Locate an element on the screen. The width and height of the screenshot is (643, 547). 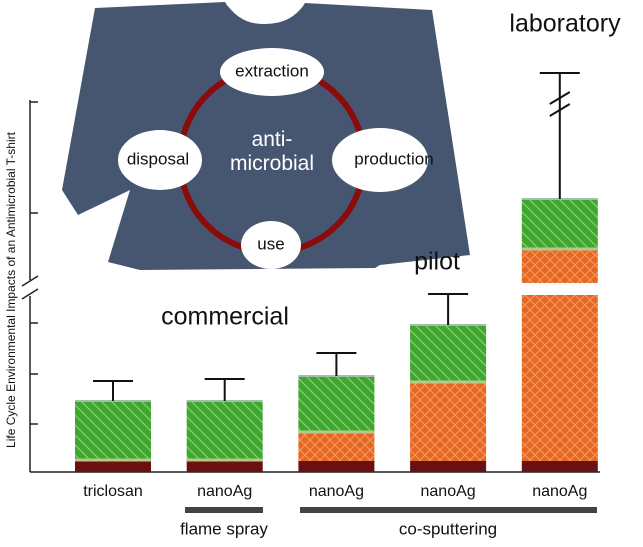
stage-label: use is located at coordinates (270, 243).